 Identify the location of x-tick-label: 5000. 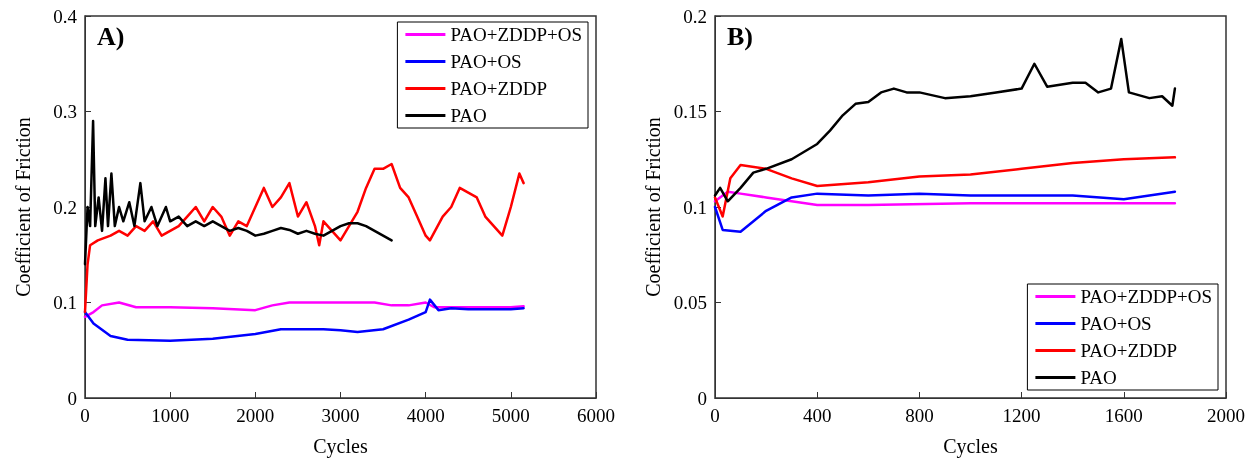
(510, 415).